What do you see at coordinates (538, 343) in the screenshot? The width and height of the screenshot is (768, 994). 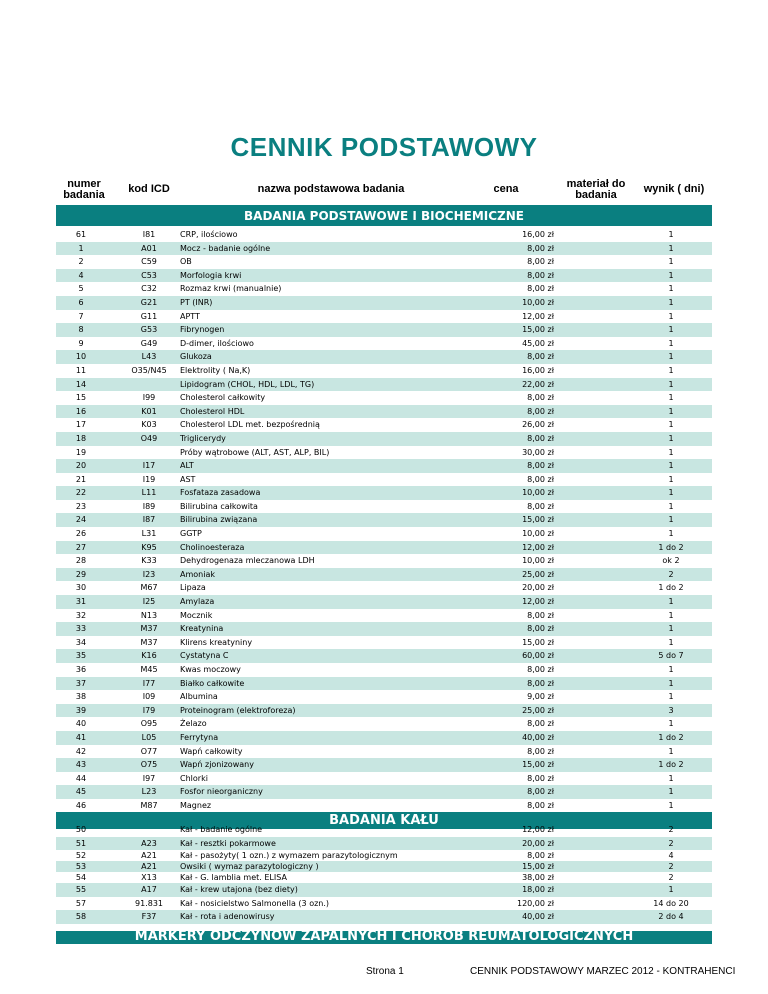 I see `row-price: 45,00 zł` at bounding box center [538, 343].